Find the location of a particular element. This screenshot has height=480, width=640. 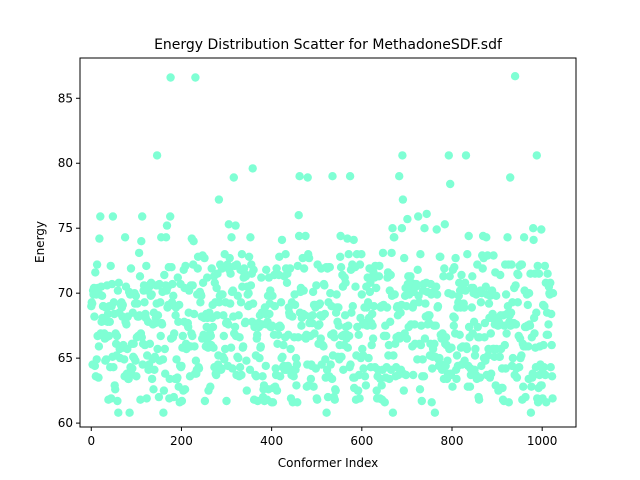

y-tick-label: 85 is located at coordinates (65, 98).